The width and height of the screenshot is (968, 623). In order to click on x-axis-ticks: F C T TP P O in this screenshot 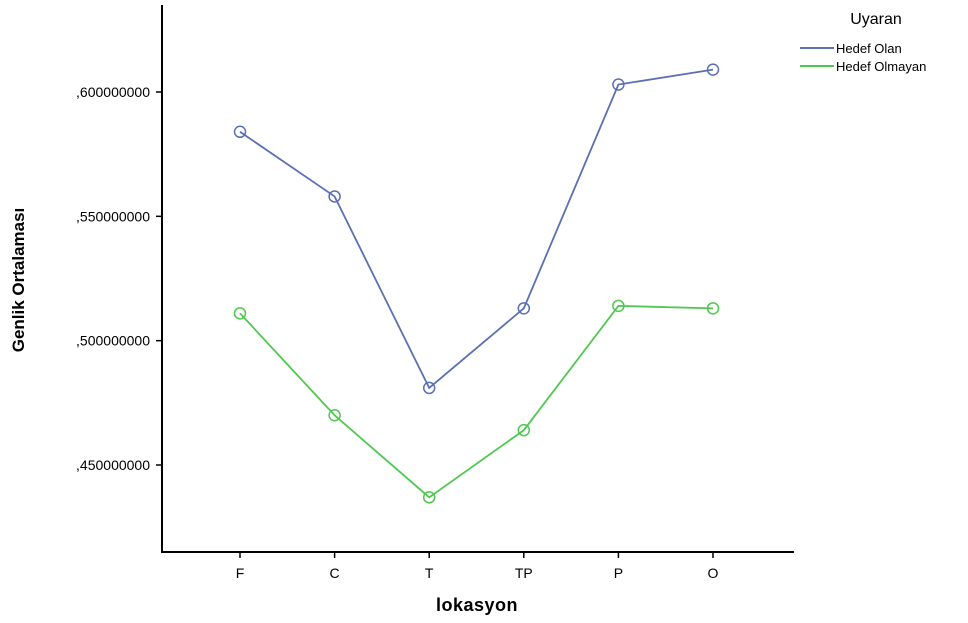, I will do `click(477, 566)`.